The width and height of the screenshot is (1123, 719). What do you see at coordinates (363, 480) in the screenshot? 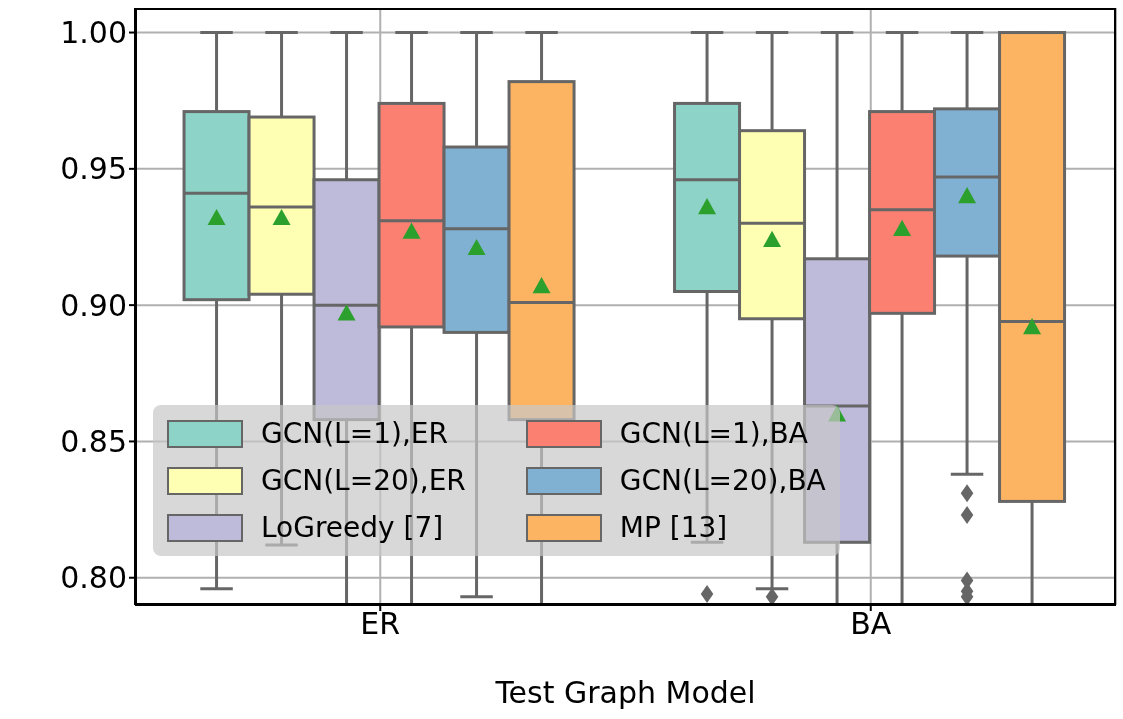
I see `legend-label: GCN(L=20),ER` at bounding box center [363, 480].